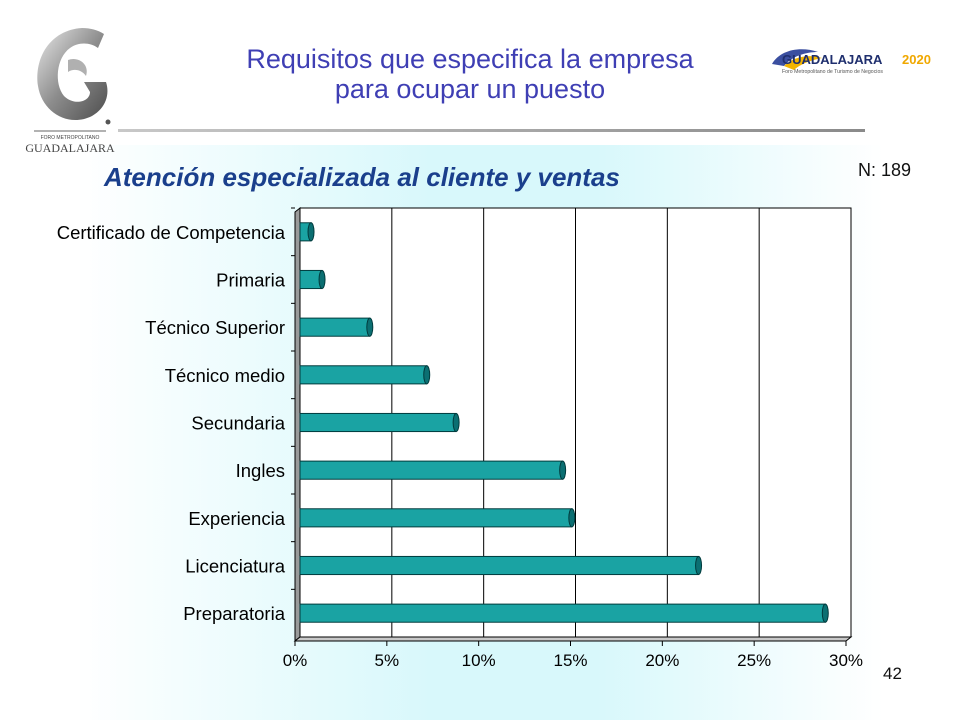 This screenshot has height=720, width=960. Describe the element at coordinates (846, 660) in the screenshot. I see `x-tick-label: 30%` at that location.